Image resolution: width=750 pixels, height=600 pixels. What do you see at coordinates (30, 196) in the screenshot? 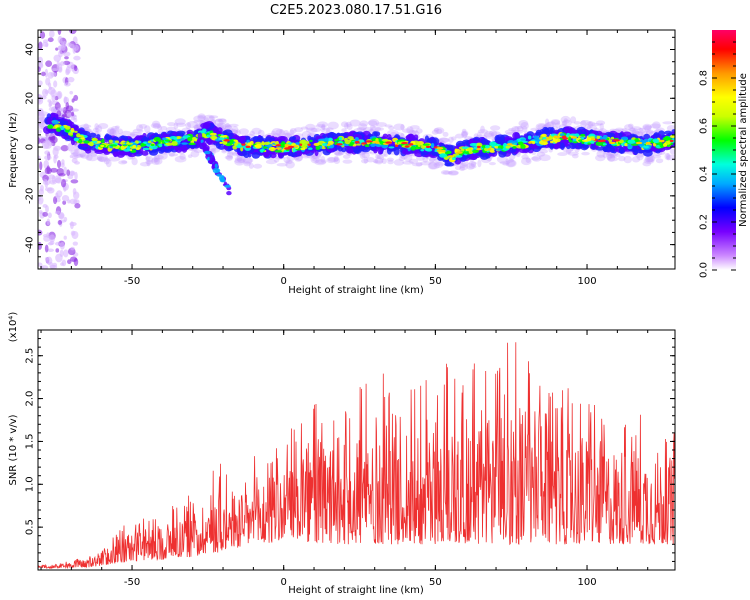
I see `spectrogram-y-tick-label: -20` at bounding box center [30, 196].